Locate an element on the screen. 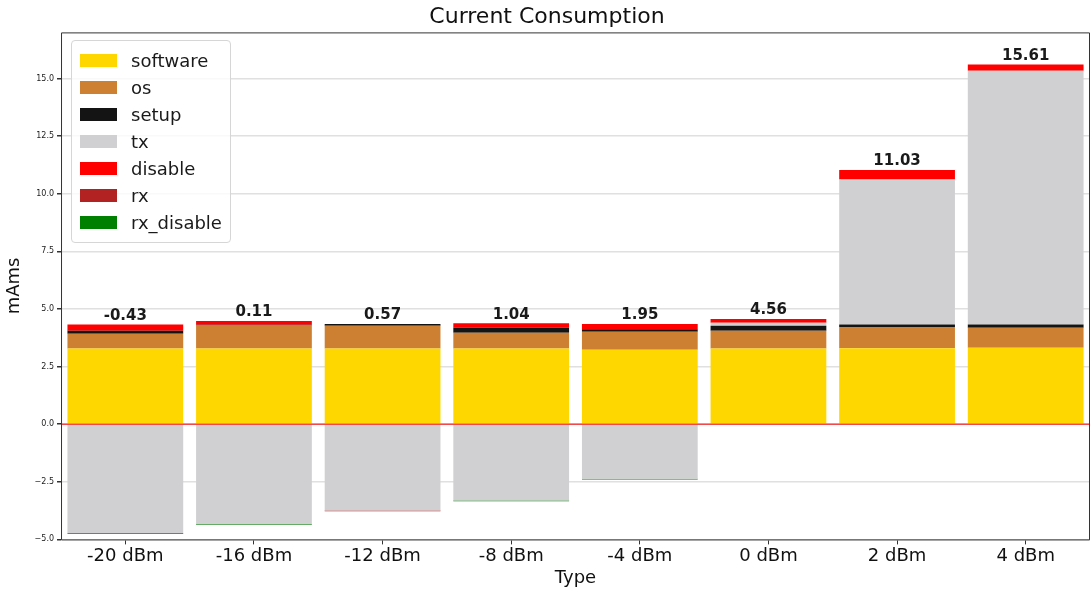 The width and height of the screenshot is (1092, 590). legend-label: setup is located at coordinates (156, 114).